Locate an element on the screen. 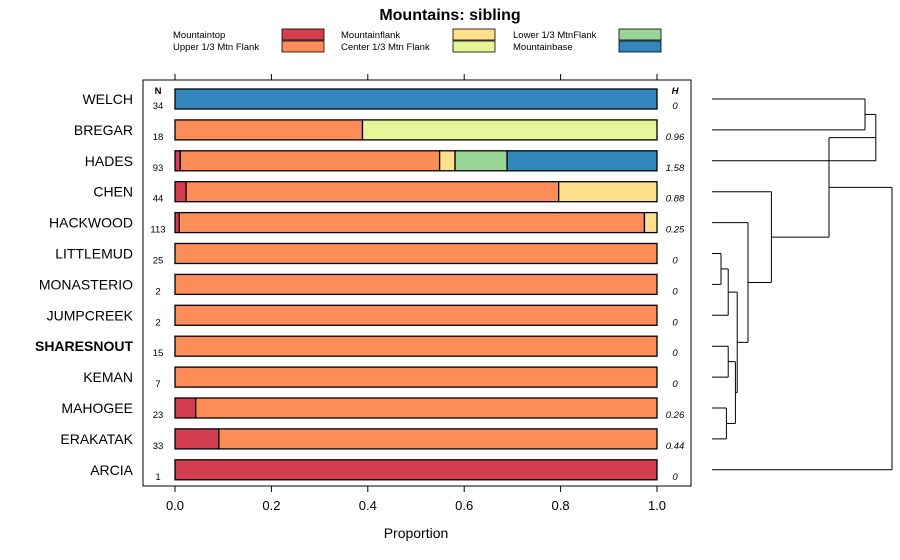  row-n-keman: 7 is located at coordinates (157, 384).